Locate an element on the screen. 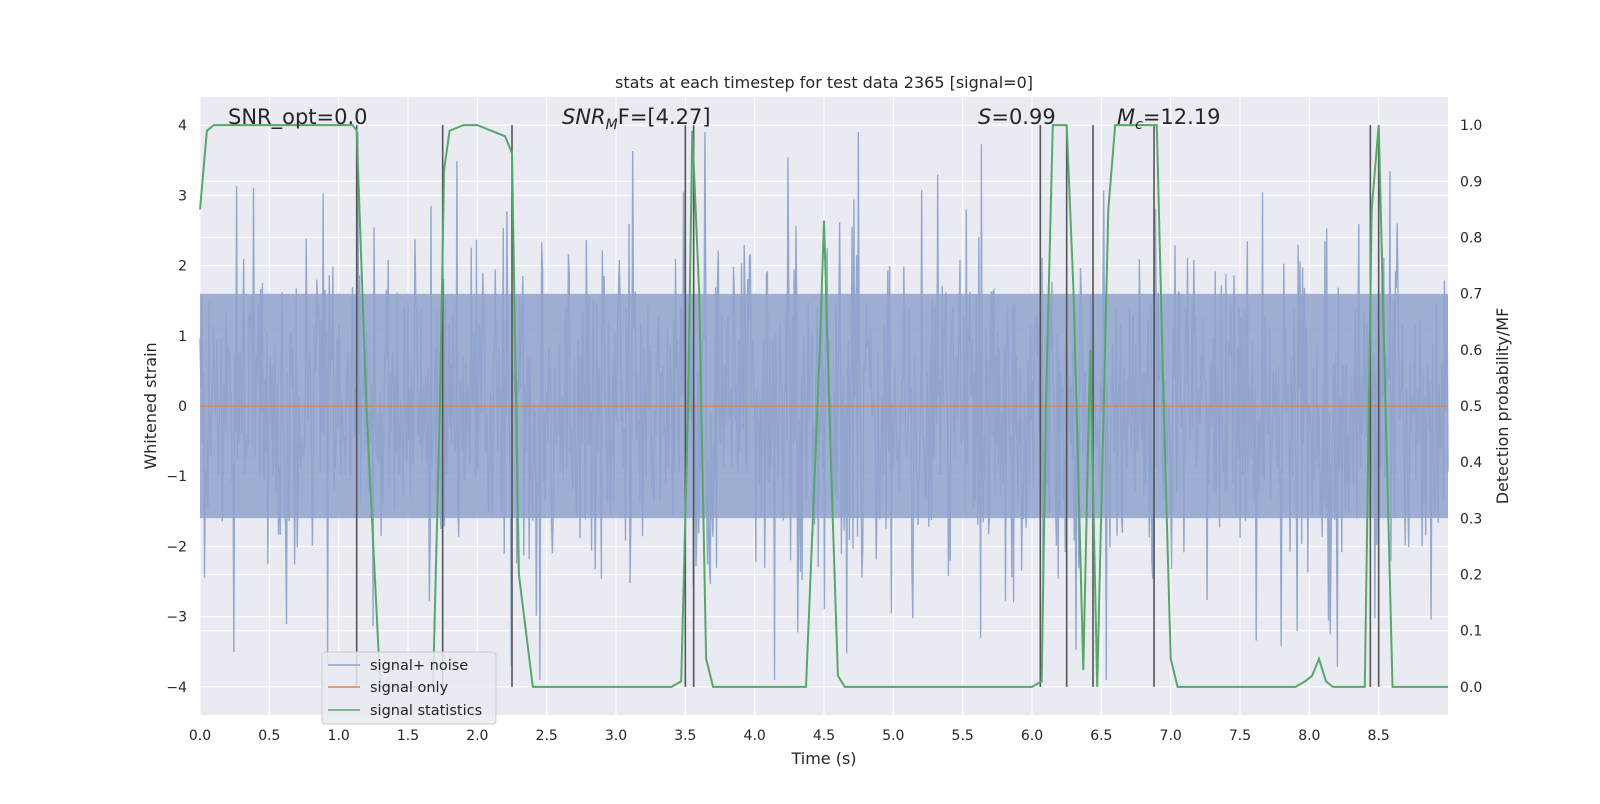  annotation-s-rest: =0.99 is located at coordinates (1023, 117).